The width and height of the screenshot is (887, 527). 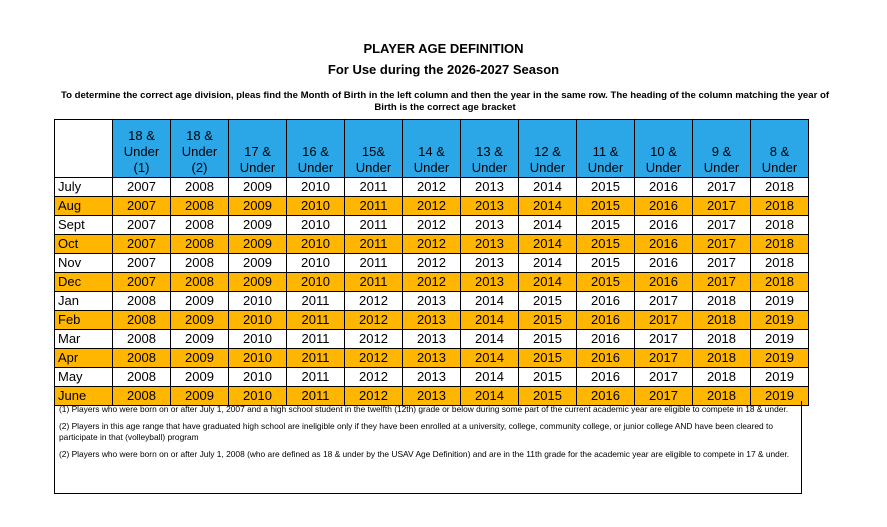 What do you see at coordinates (315, 151) in the screenshot?
I see `column-header-line: 16 &` at bounding box center [315, 151].